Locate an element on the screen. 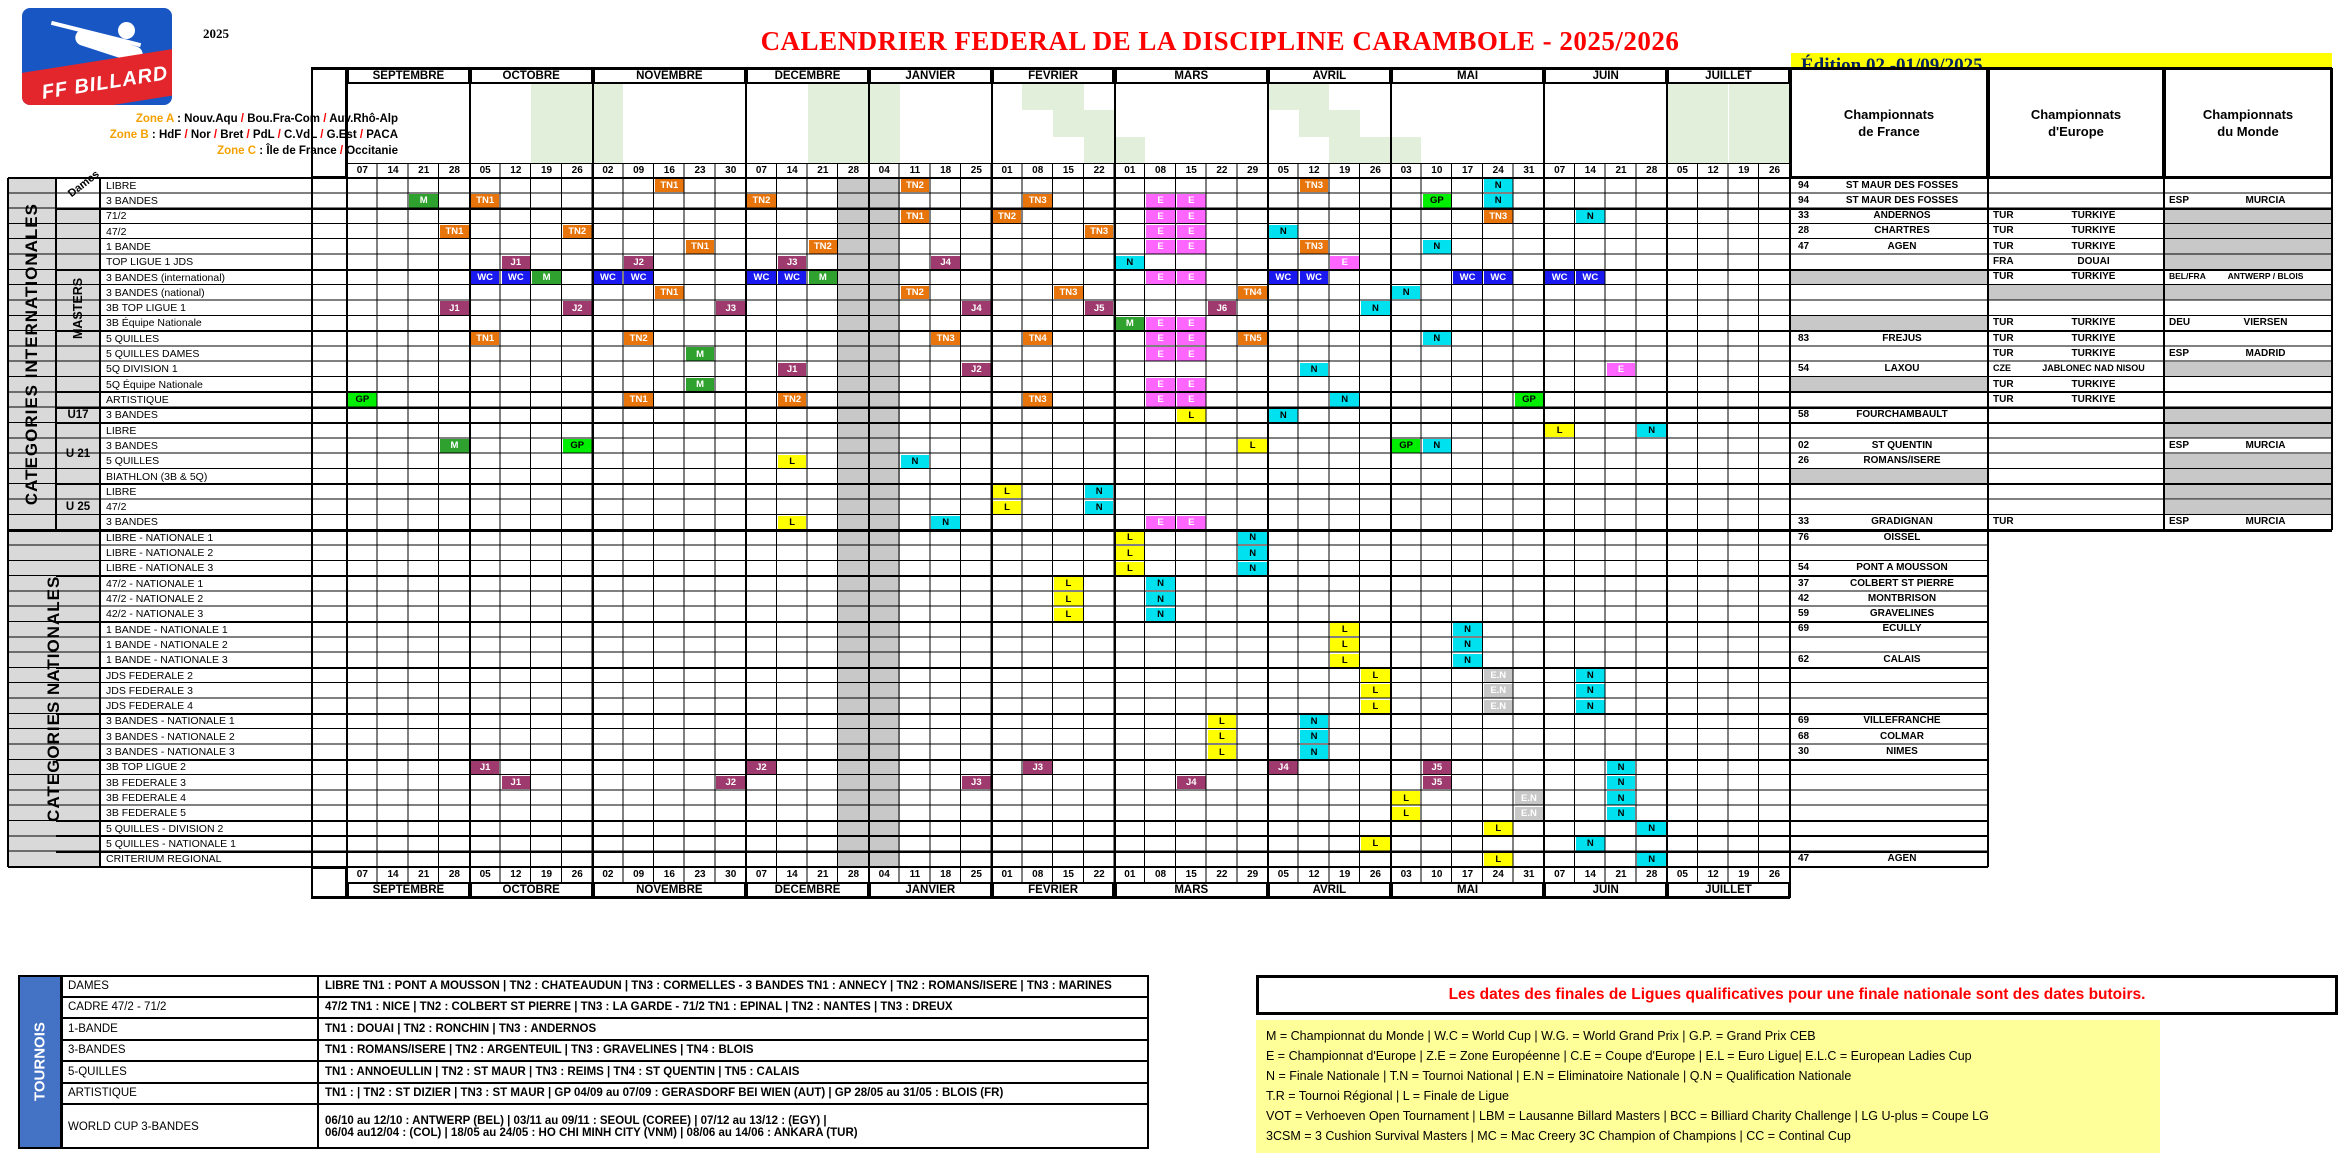  week-date: 14 is located at coordinates (792, 170).